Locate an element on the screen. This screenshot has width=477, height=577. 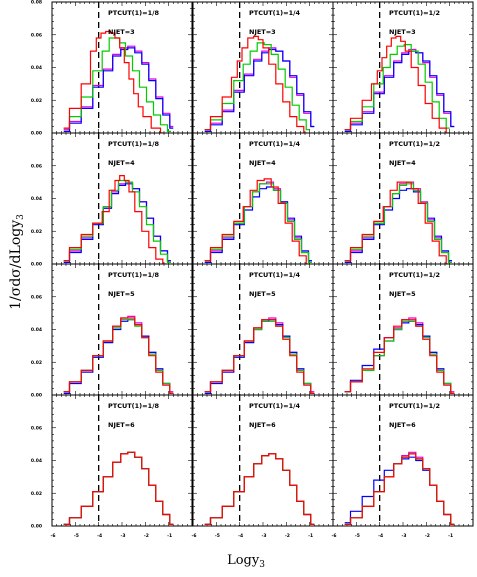
x-axis-label: Logy3 is located at coordinates (246, 561).